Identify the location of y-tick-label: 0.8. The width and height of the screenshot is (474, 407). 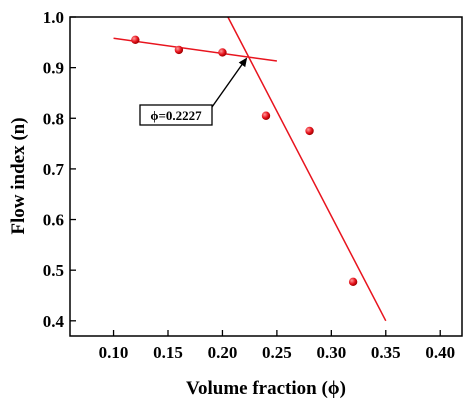
(53, 118).